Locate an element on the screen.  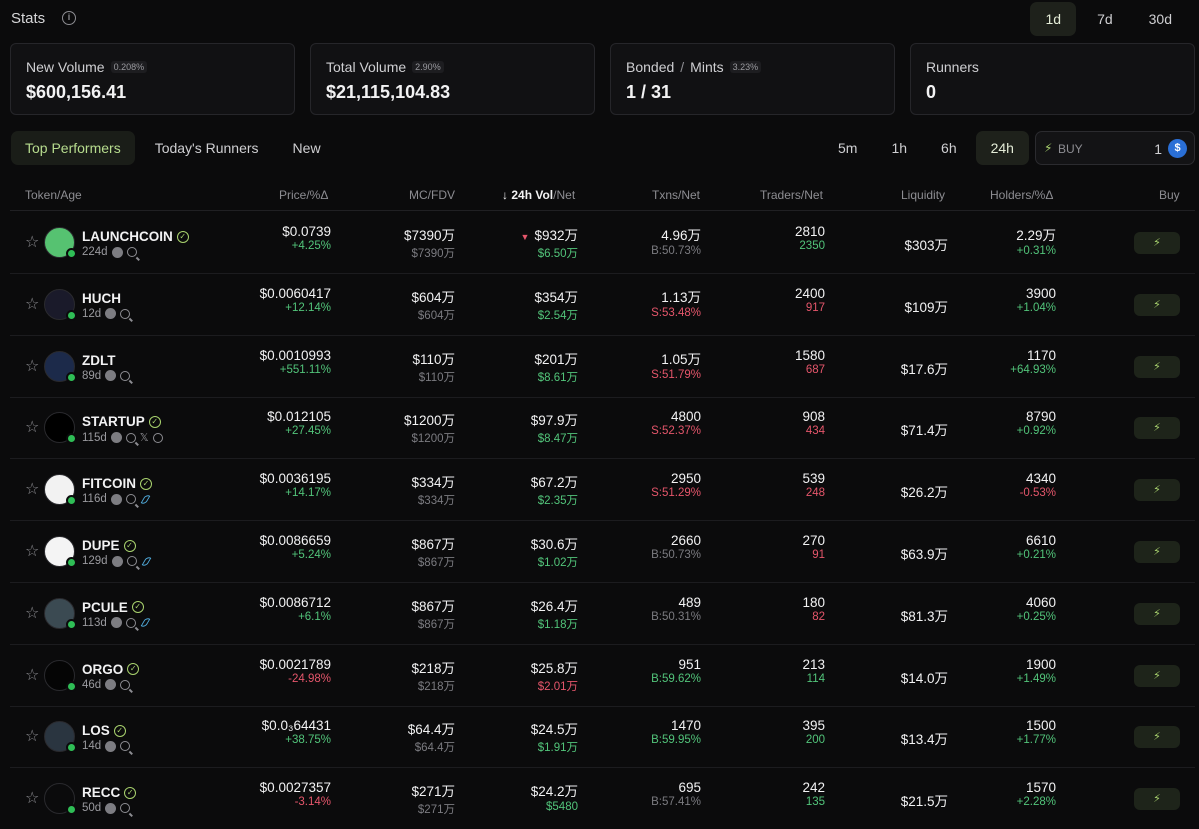
header-txns: Txns/Net is located at coordinates (676, 195).